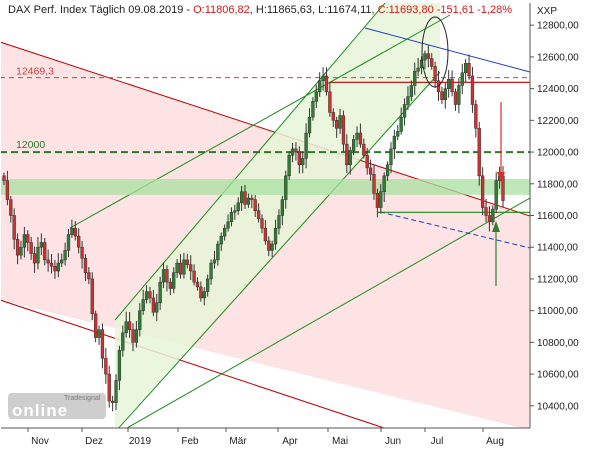  I want to click on y-tick-label: 11800,00, so click(557, 184).